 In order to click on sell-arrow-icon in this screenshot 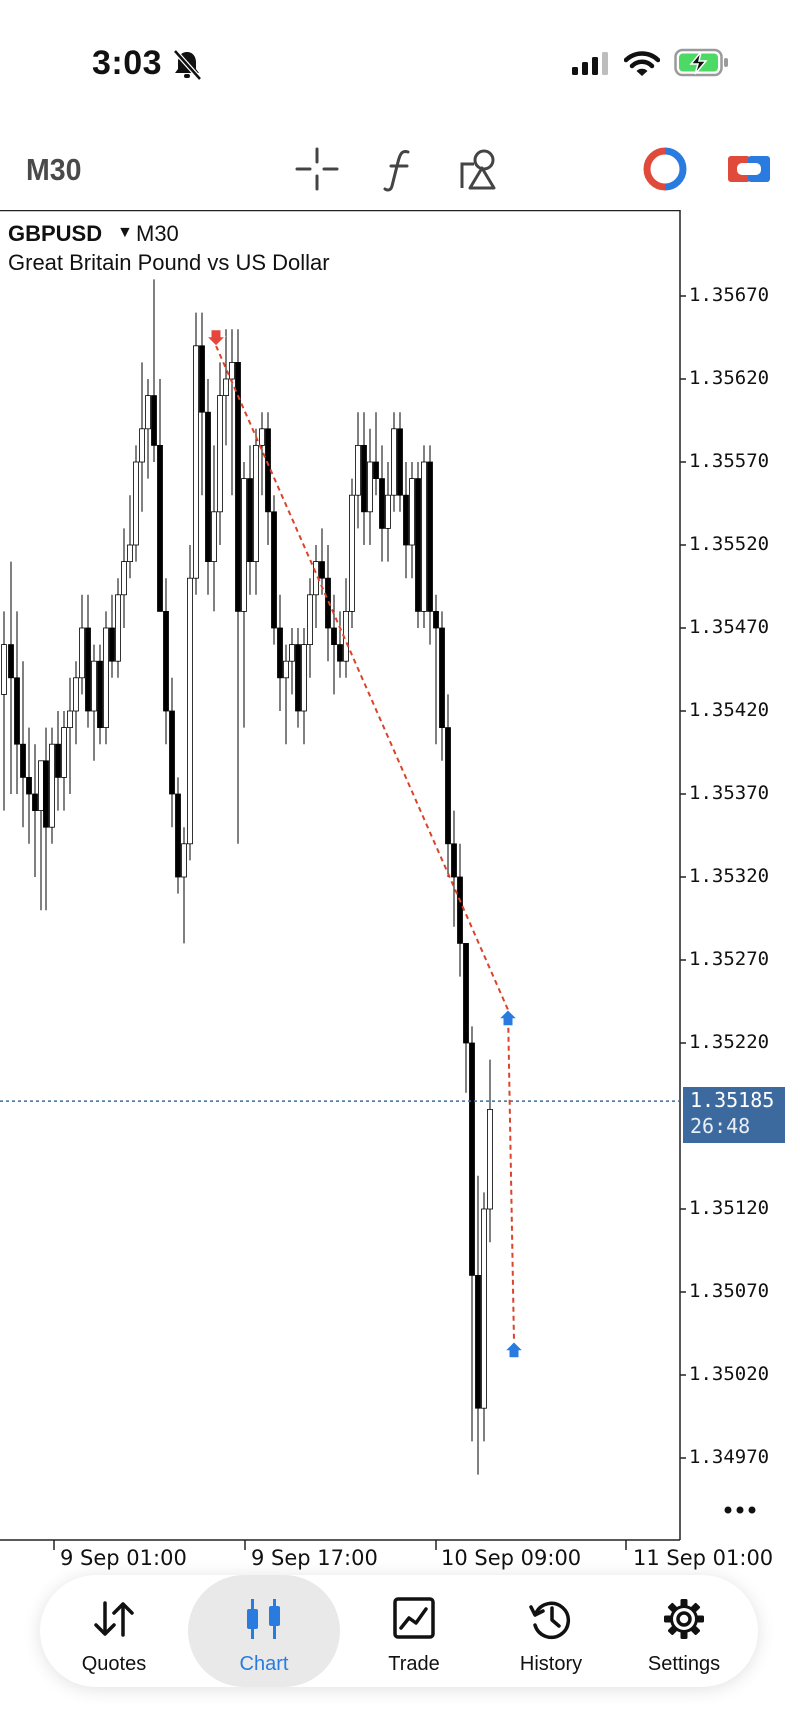, I will do `click(216, 338)`.